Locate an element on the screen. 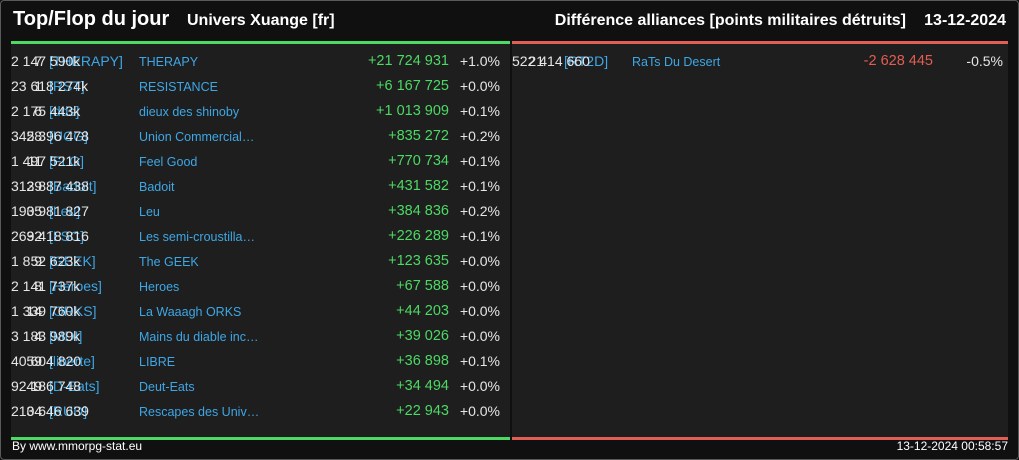 This screenshot has width=1019, height=460. points-value: 2 175 443k is located at coordinates (46, 111).